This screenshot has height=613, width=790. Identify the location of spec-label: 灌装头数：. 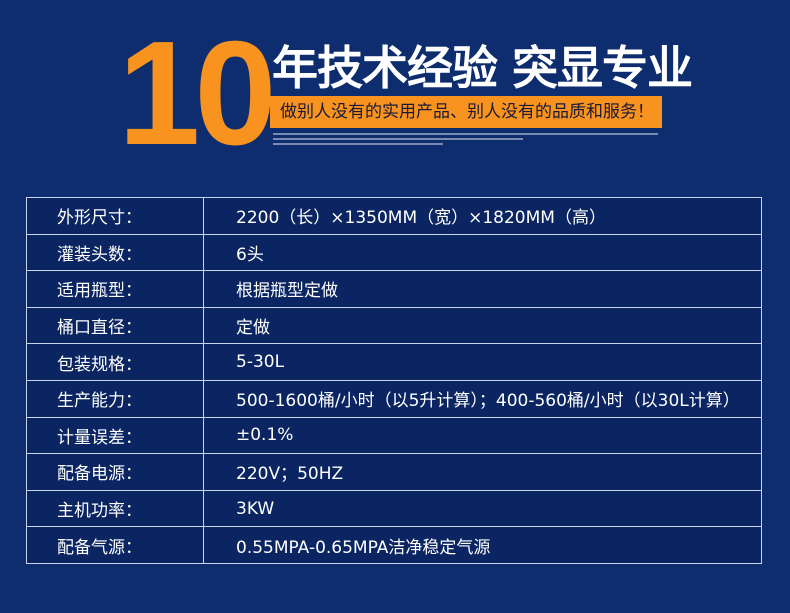
(115, 252).